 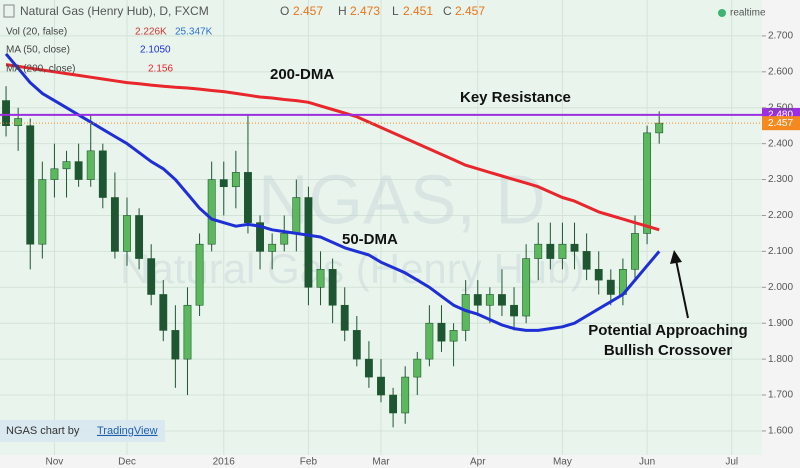 What do you see at coordinates (562, 462) in the screenshot?
I see `x-tick-label: May` at bounding box center [562, 462].